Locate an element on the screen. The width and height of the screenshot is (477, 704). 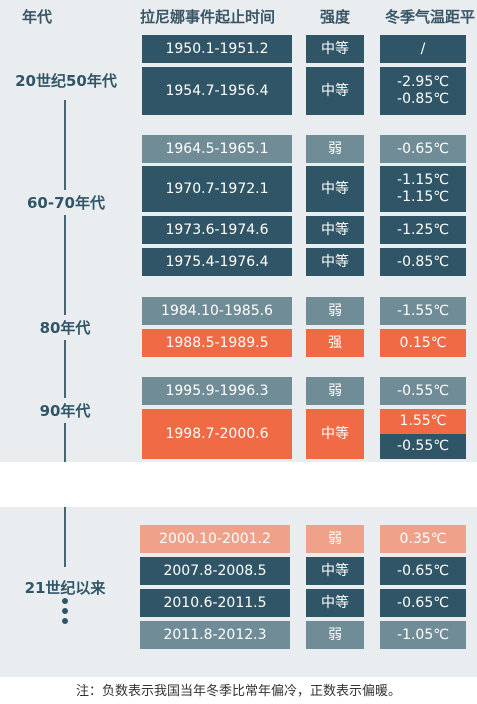
period-cell: 2007.8-2008.5 is located at coordinates (215, 571).